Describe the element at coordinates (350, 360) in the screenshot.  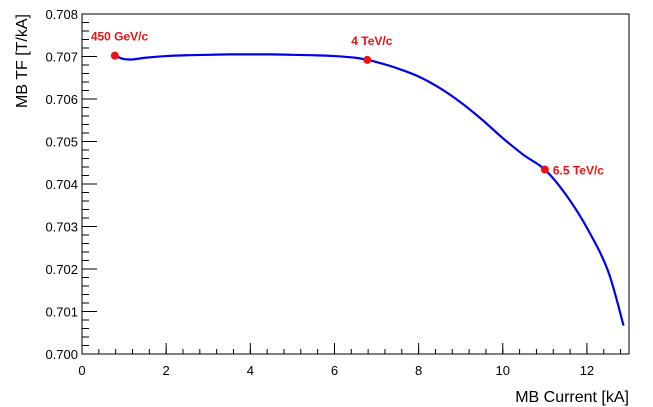
I see `x-axis: 0 2 4 6 8 10 12` at that location.